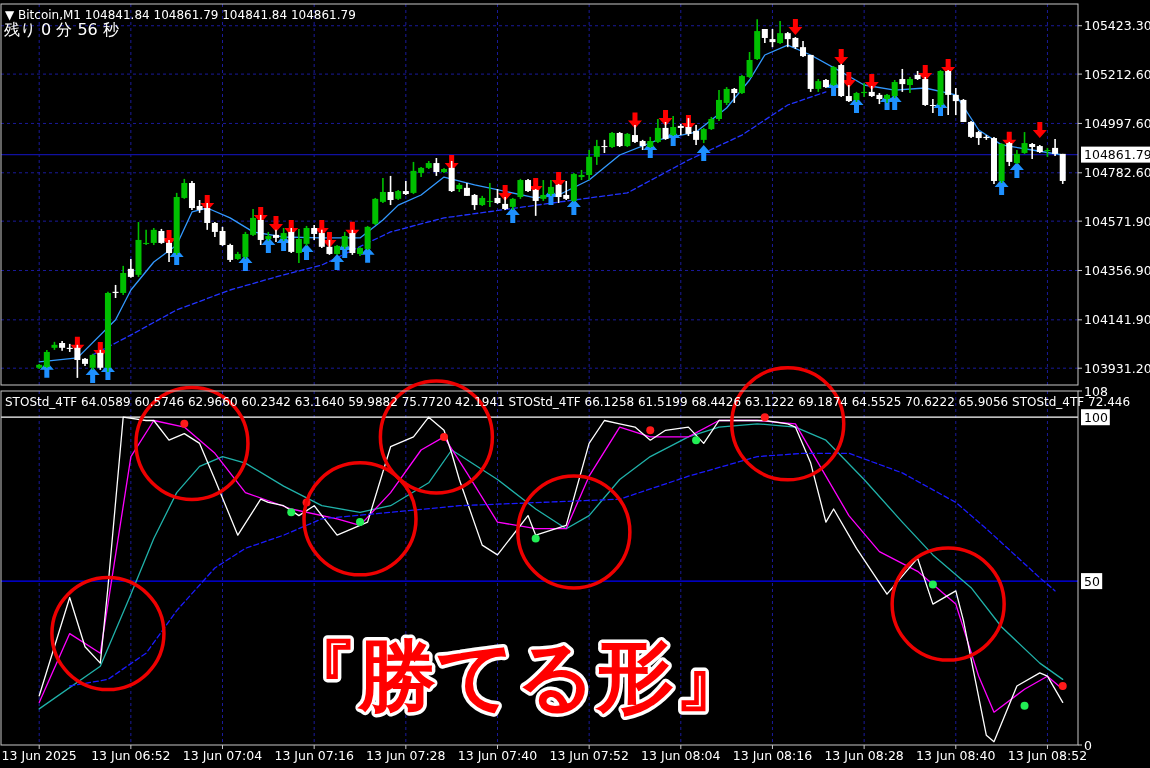  I want to click on y-tick-label: 104782.60, so click(1117, 173).